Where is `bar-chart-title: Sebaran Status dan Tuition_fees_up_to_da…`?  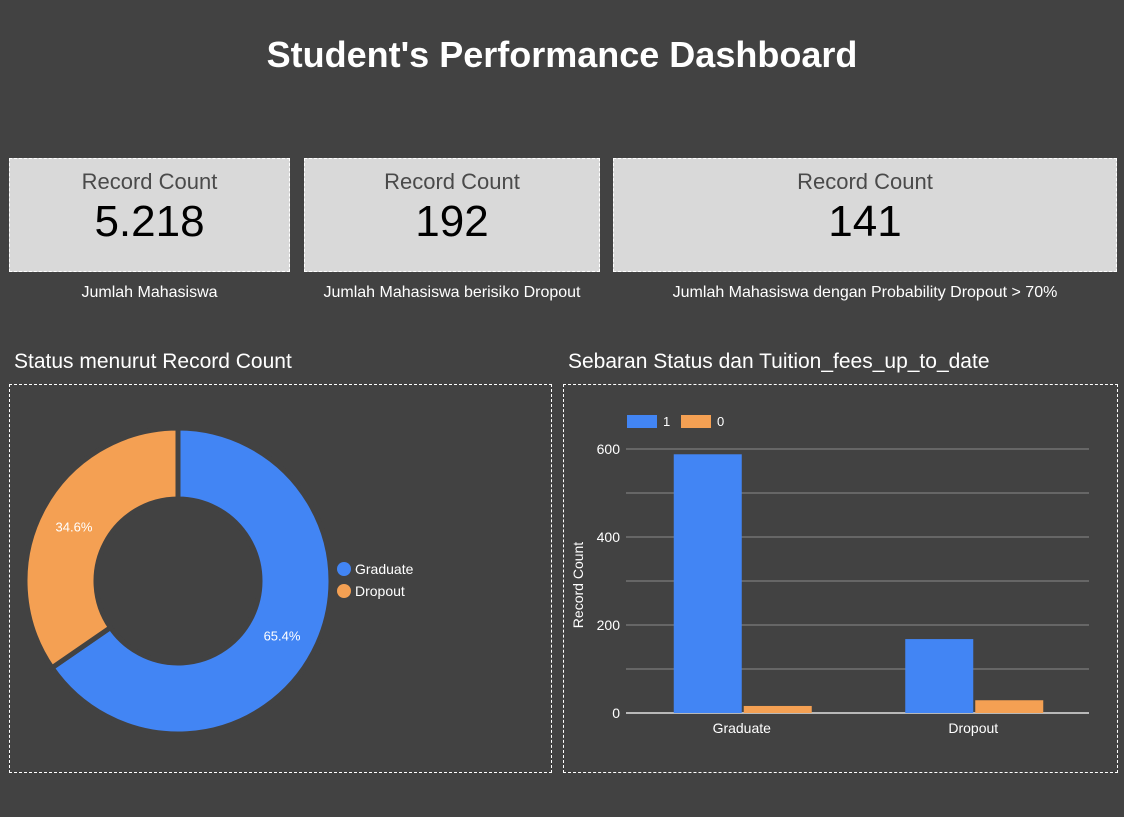
bar-chart-title: Sebaran Status dan Tuition_fees_up_to_da… is located at coordinates (779, 361).